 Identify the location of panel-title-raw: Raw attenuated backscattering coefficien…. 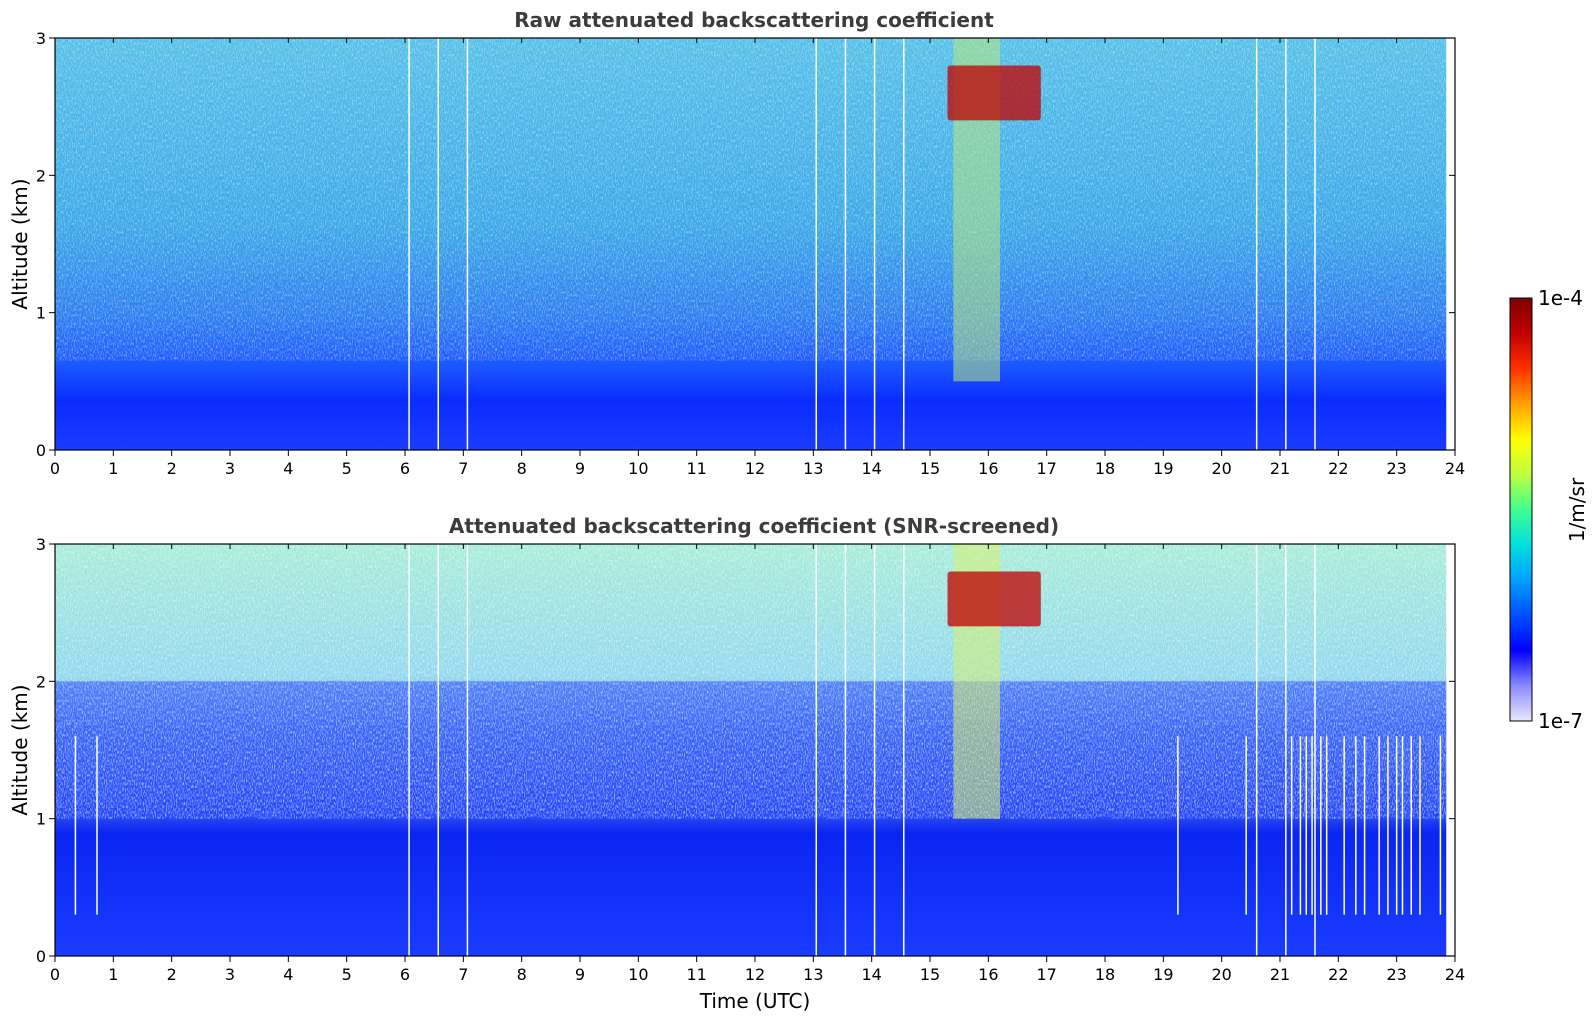
(754, 20).